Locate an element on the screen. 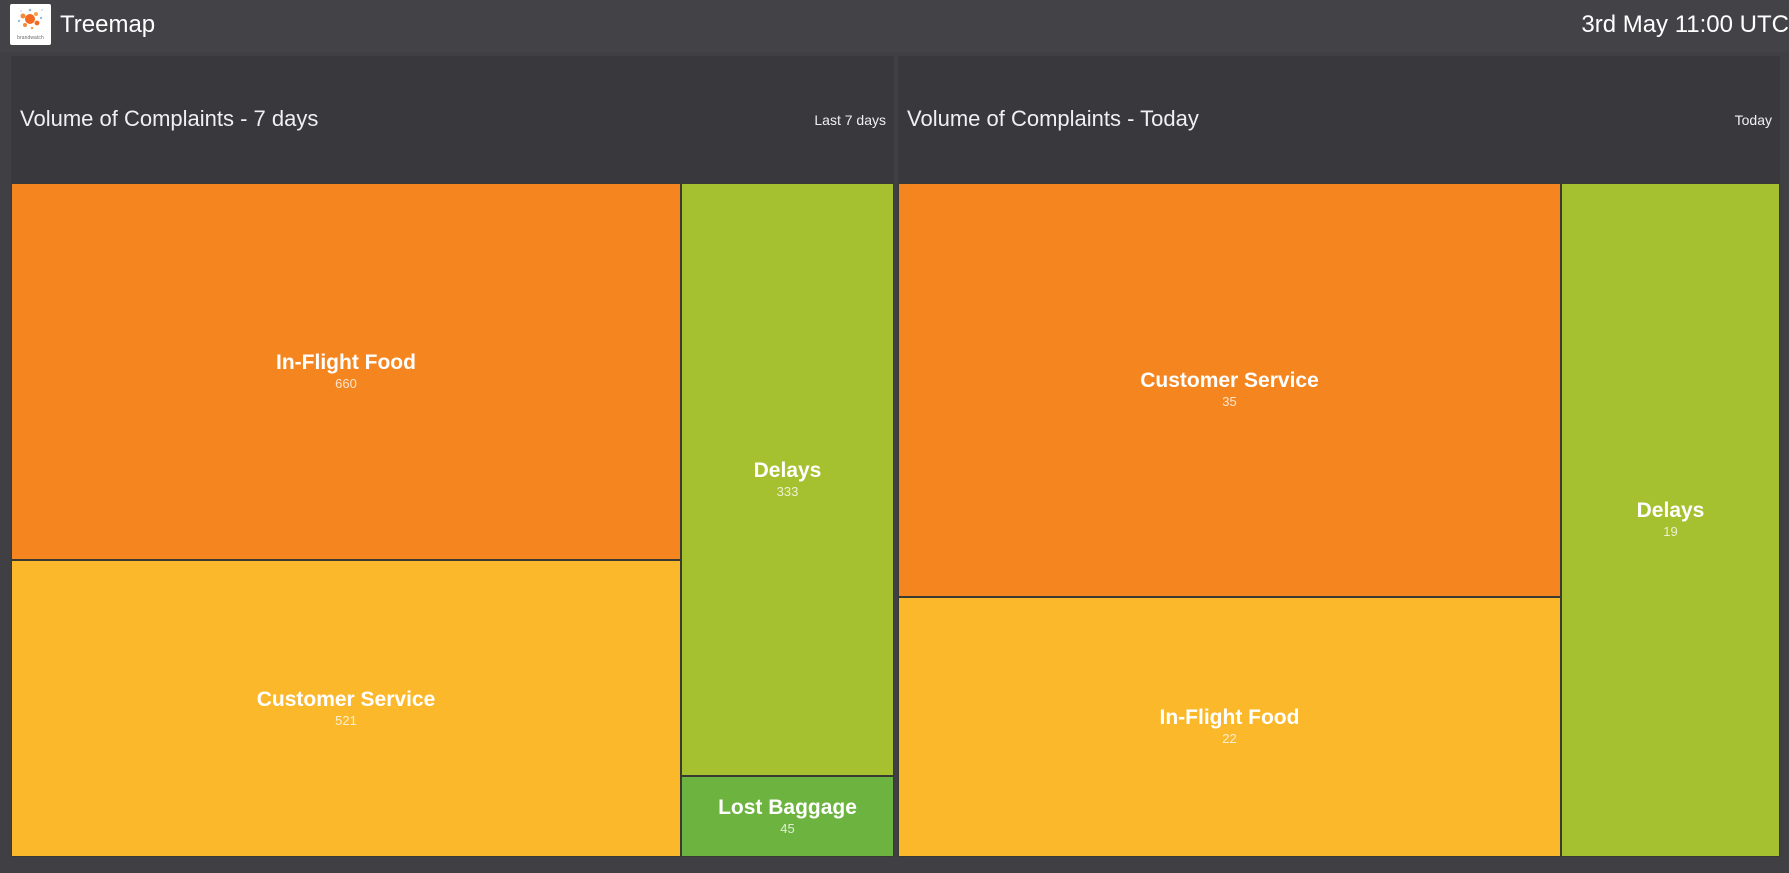 Image resolution: width=1789 pixels, height=873 pixels. logo-mark-icon is located at coordinates (30, 19).